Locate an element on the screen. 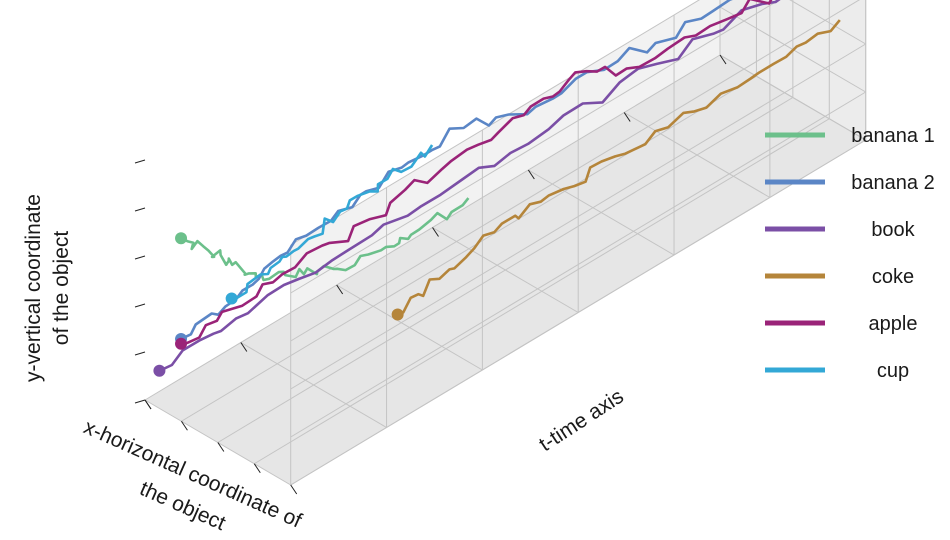 The height and width of the screenshot is (540, 950). legend-label-banana-1: banana 1 is located at coordinates (892, 136).